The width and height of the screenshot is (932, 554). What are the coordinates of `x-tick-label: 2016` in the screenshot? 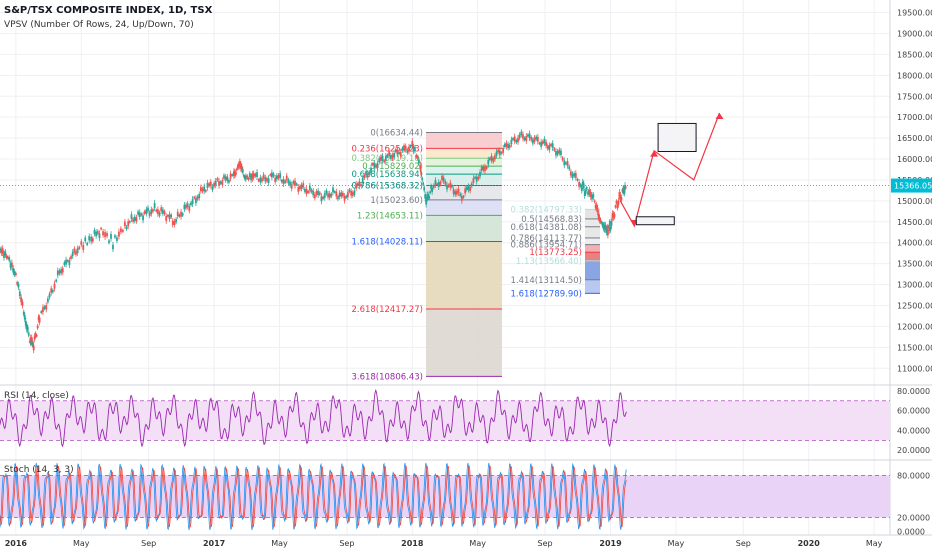 It's located at (16, 543).